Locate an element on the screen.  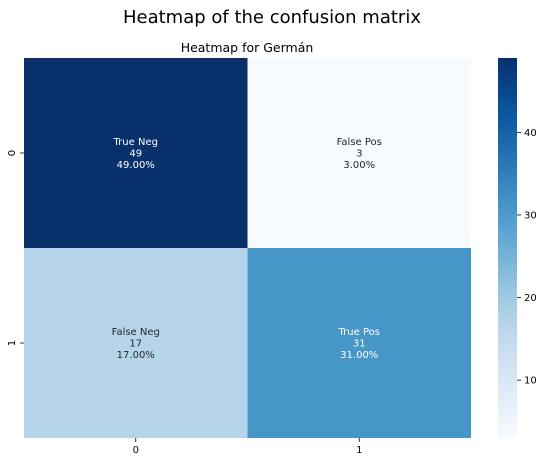
colorbar-tick-label: 40 is located at coordinates (530, 133).